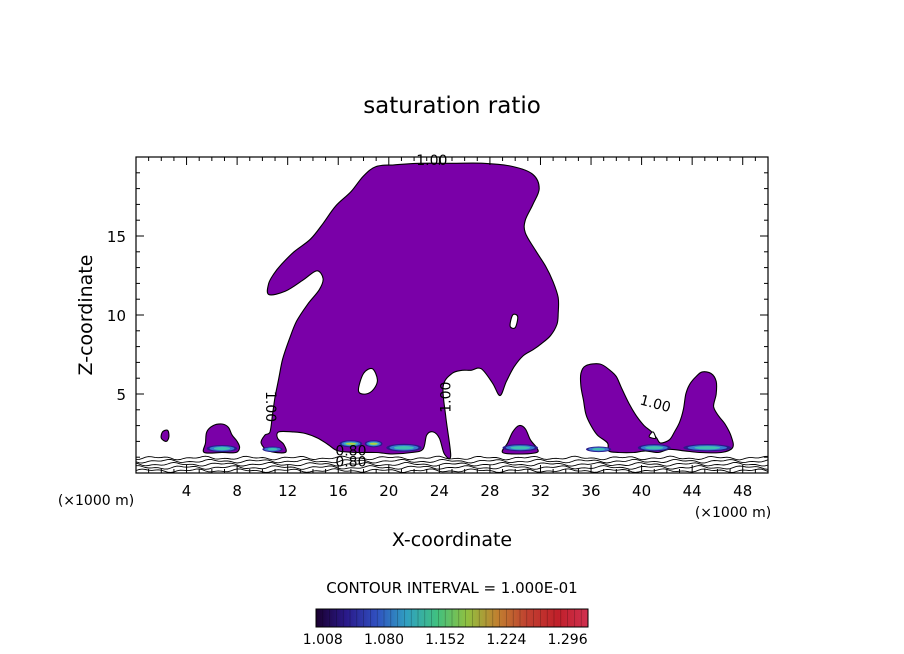 Image resolution: width=904 pixels, height=654 pixels. What do you see at coordinates (452, 106) in the screenshot?
I see `chart-title: saturation ratio` at bounding box center [452, 106].